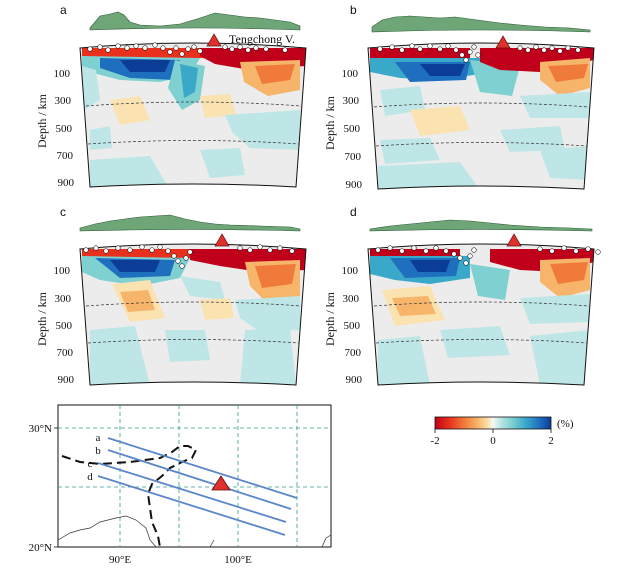  What do you see at coordinates (63, 10) in the screenshot?
I see `panel-letter: a` at bounding box center [63, 10].